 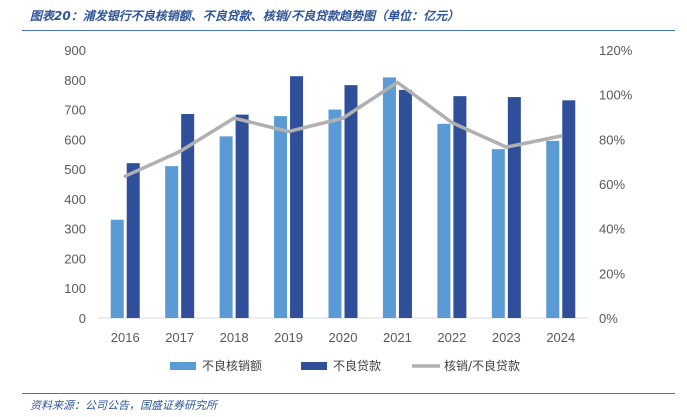 What do you see at coordinates (75, 50) in the screenshot?
I see `y-left-tick-label: 900` at bounding box center [75, 50].